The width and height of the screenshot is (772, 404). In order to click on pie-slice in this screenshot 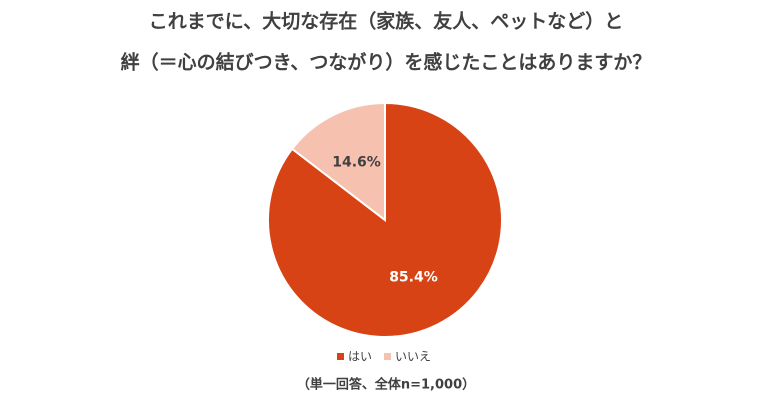, I will do `click(338, 162)`.